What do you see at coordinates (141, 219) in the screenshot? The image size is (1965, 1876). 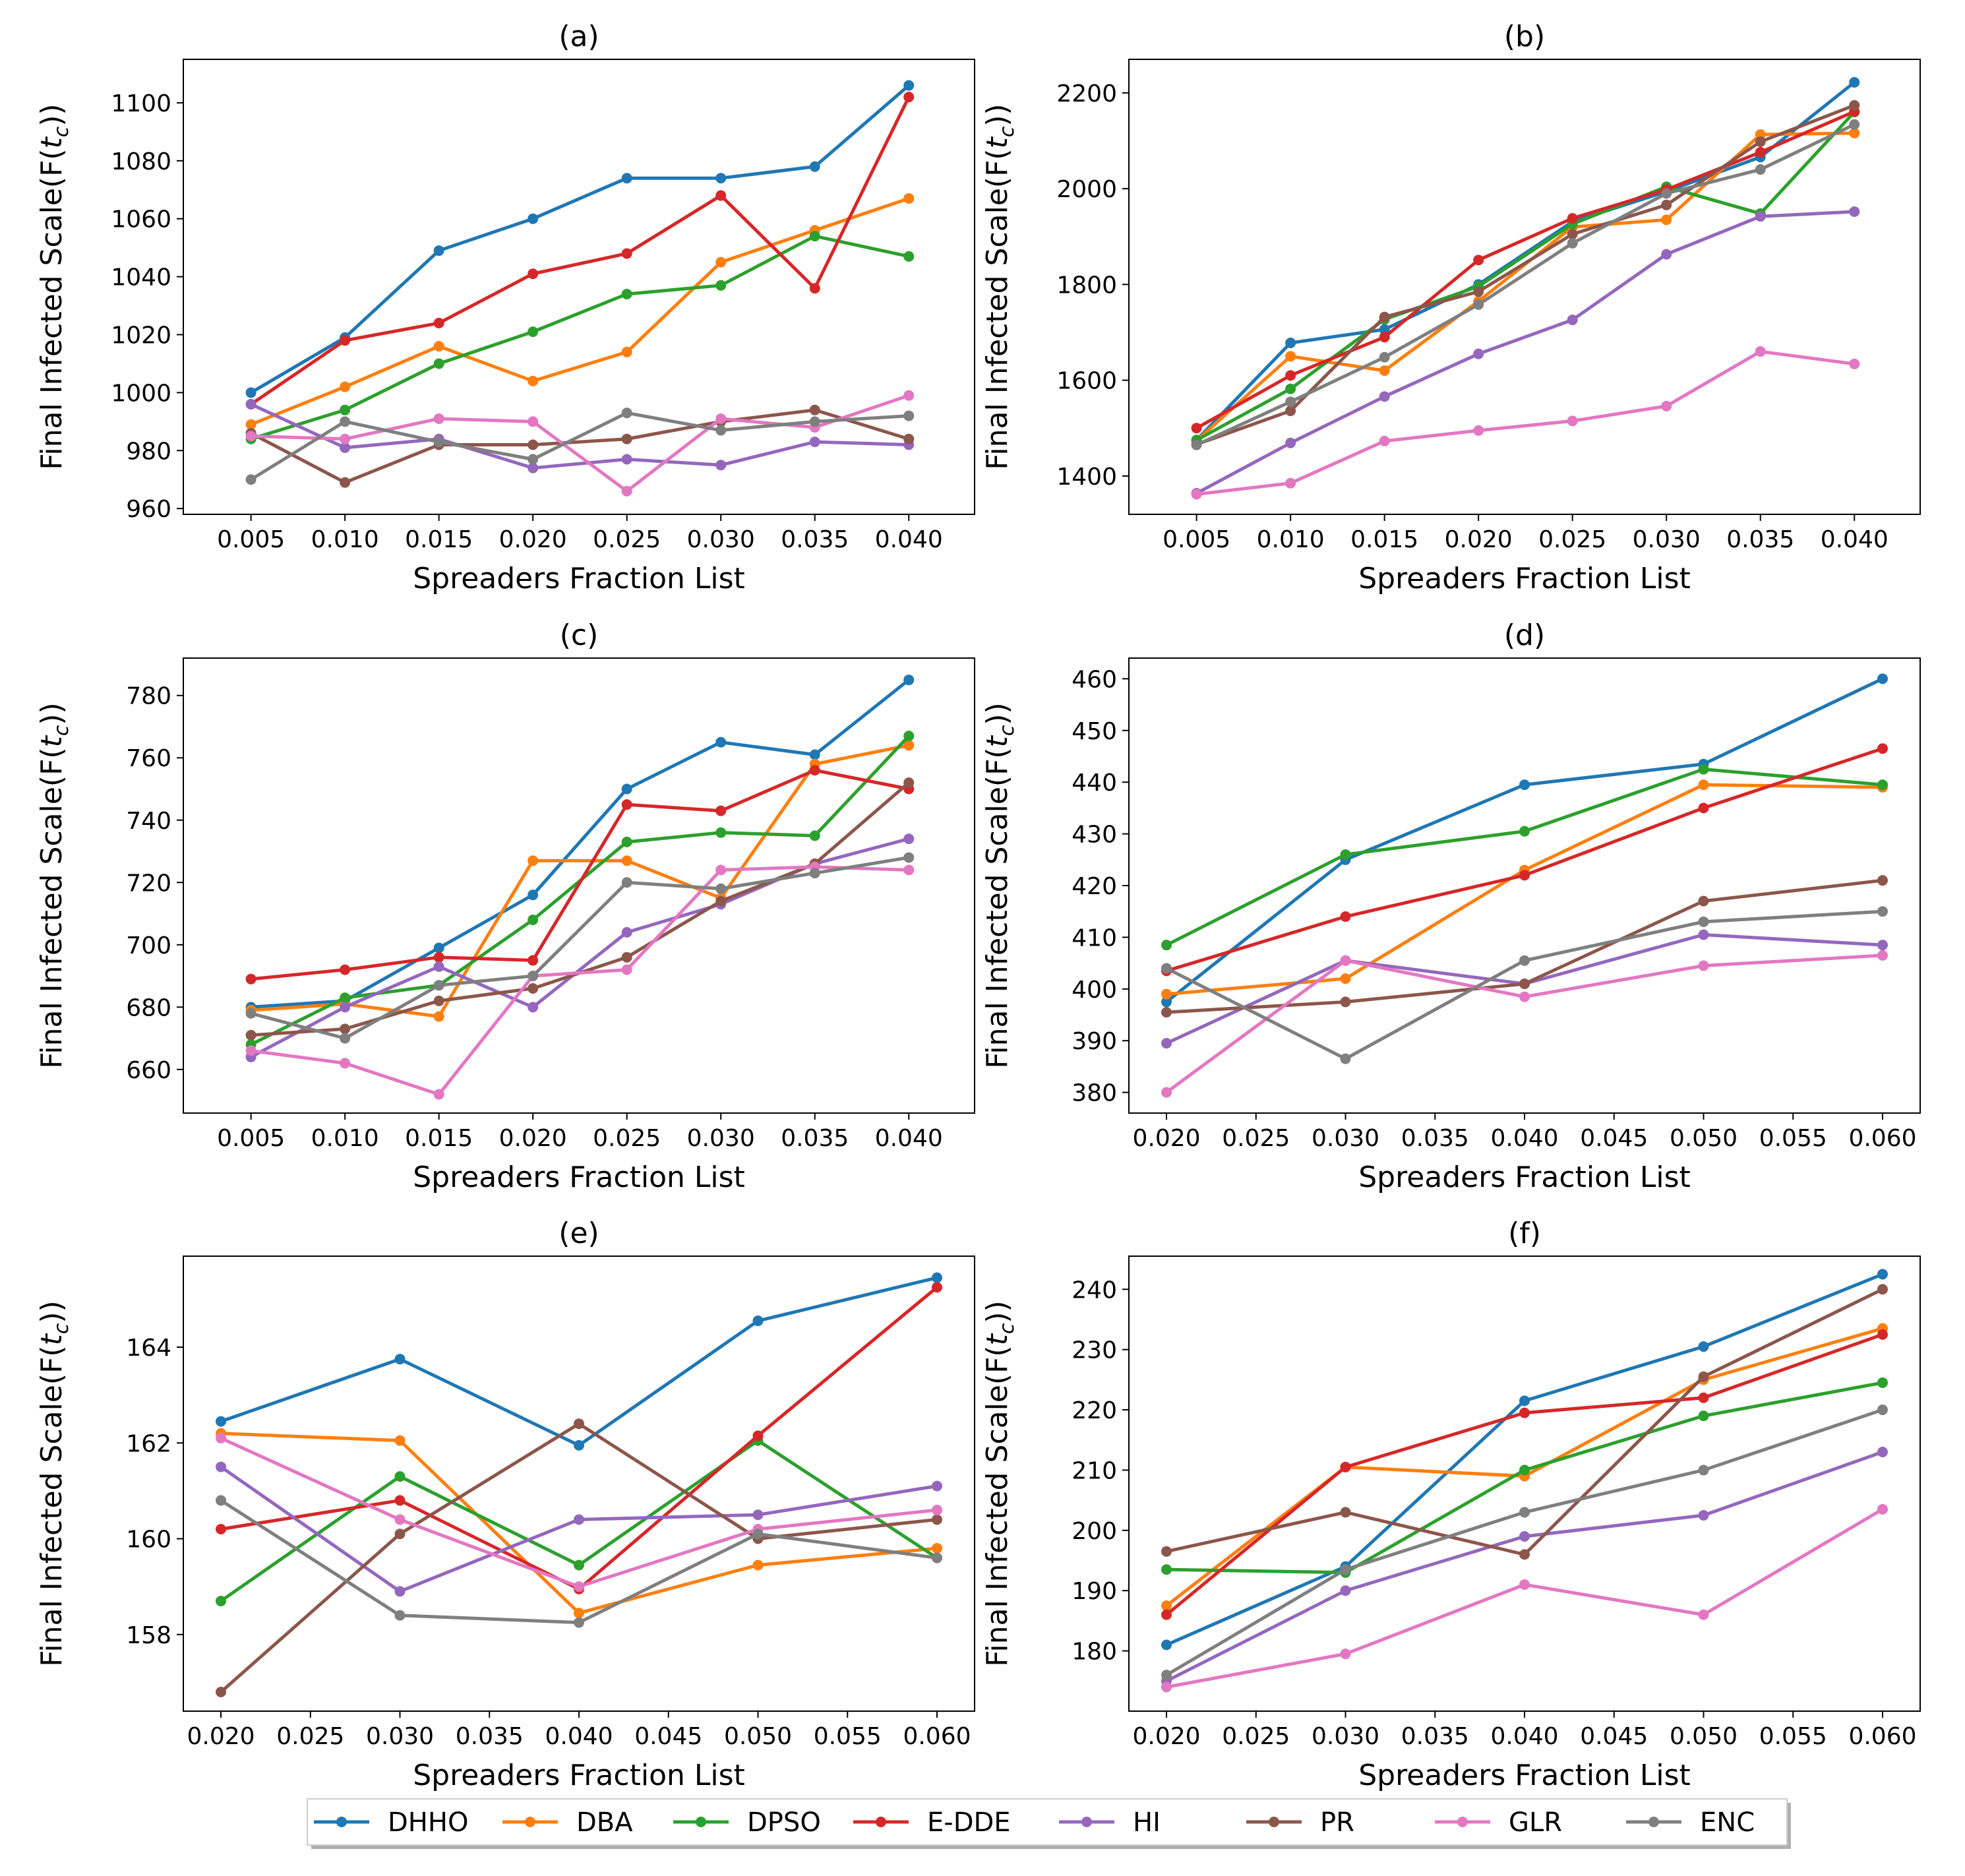 I see `y-tick-label: 1060` at bounding box center [141, 219].